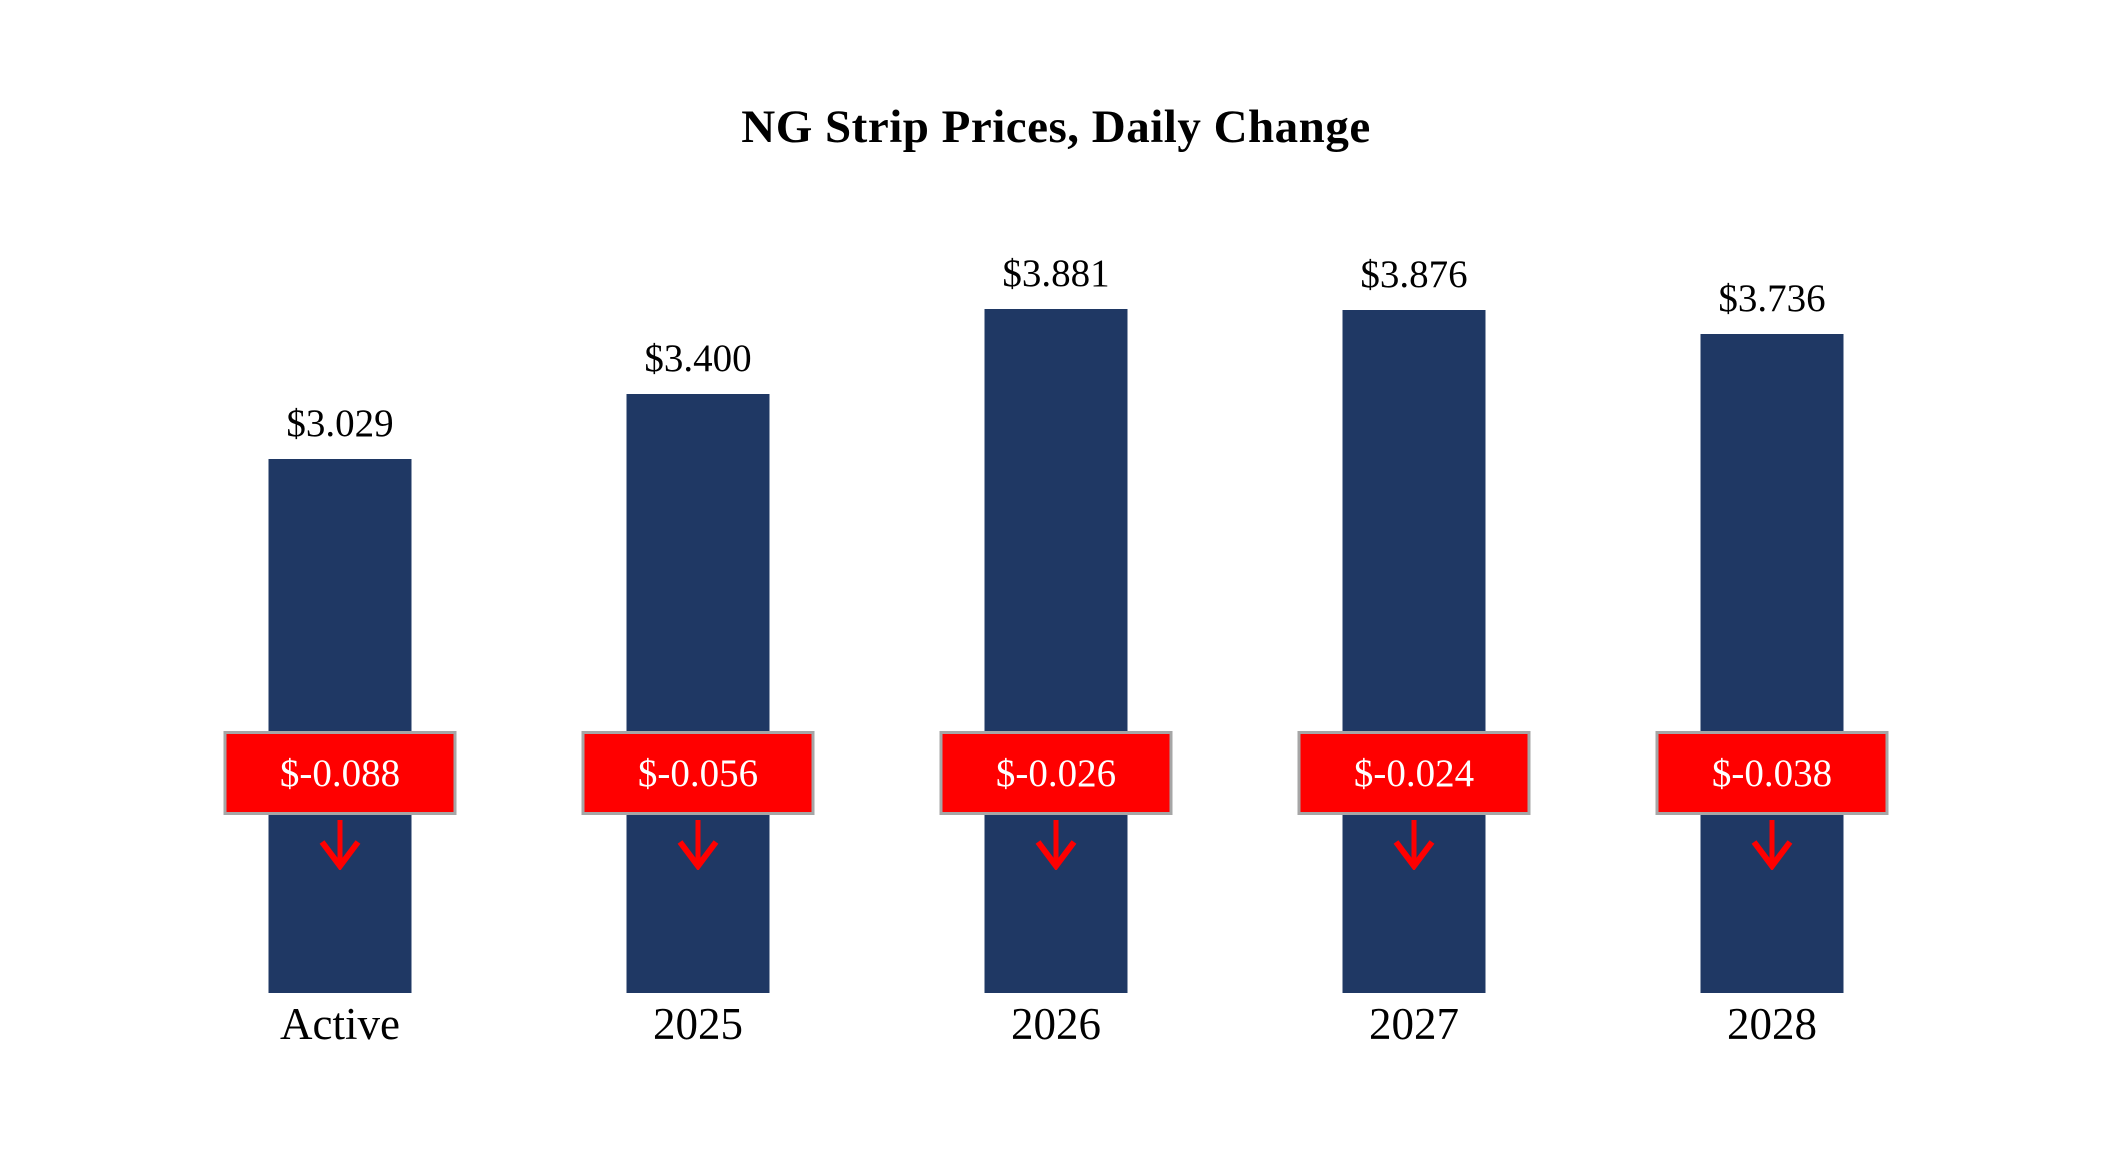  Describe the element at coordinates (698, 358) in the screenshot. I see `price-label: $3.400` at that location.